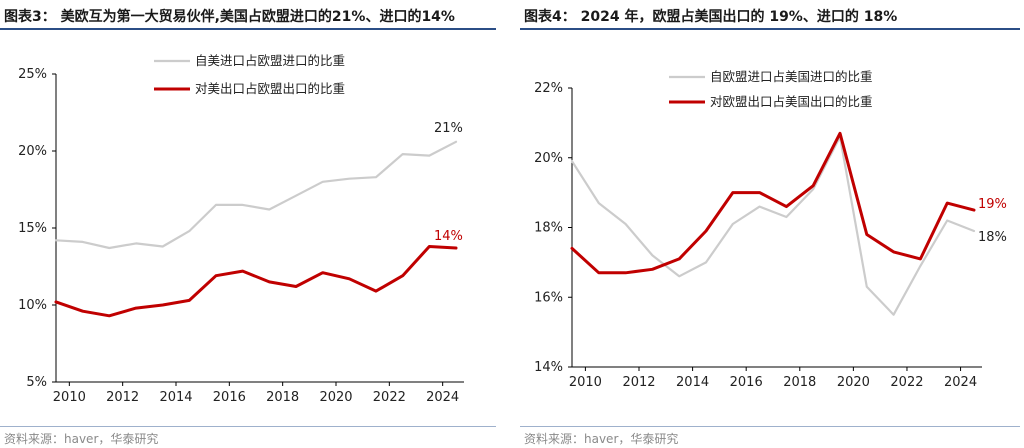  What do you see at coordinates (791, 101) in the screenshot?
I see `legend-label-2: 对欧盟出口占美国出口的比重` at bounding box center [791, 101].